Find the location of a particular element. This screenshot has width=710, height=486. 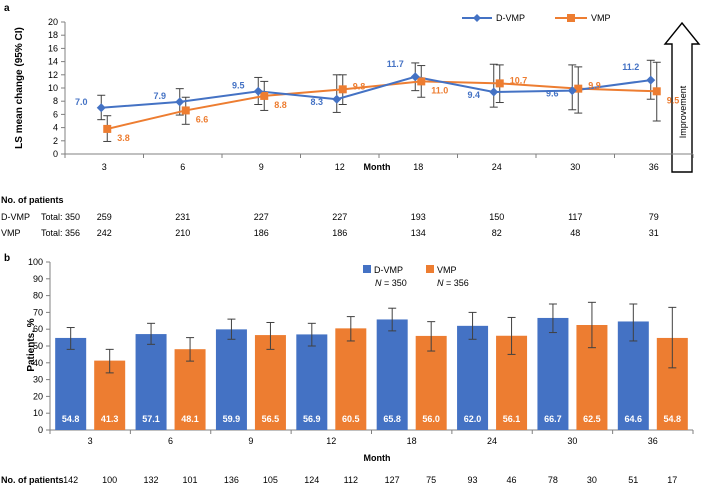

improvement-arrow-shape is located at coordinates (682, 97).